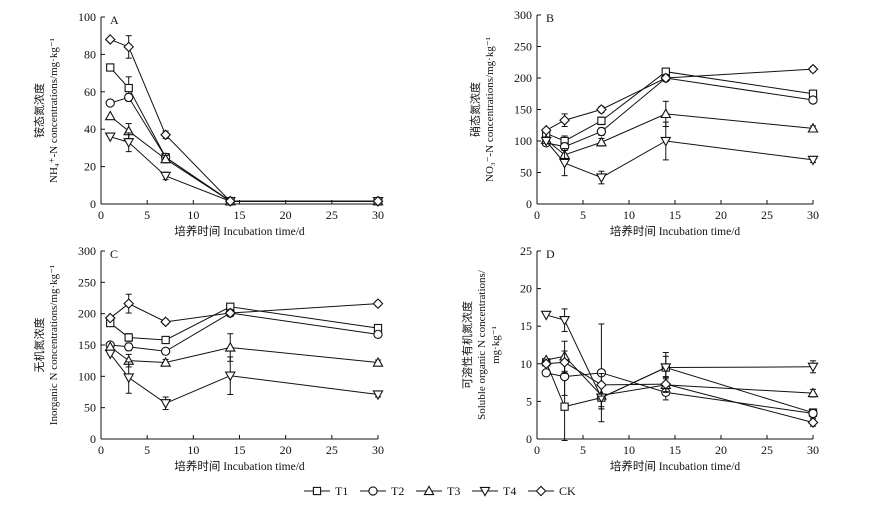 This screenshot has height=508, width=874. I want to click on y-tick-label: 60, so click(90, 92).